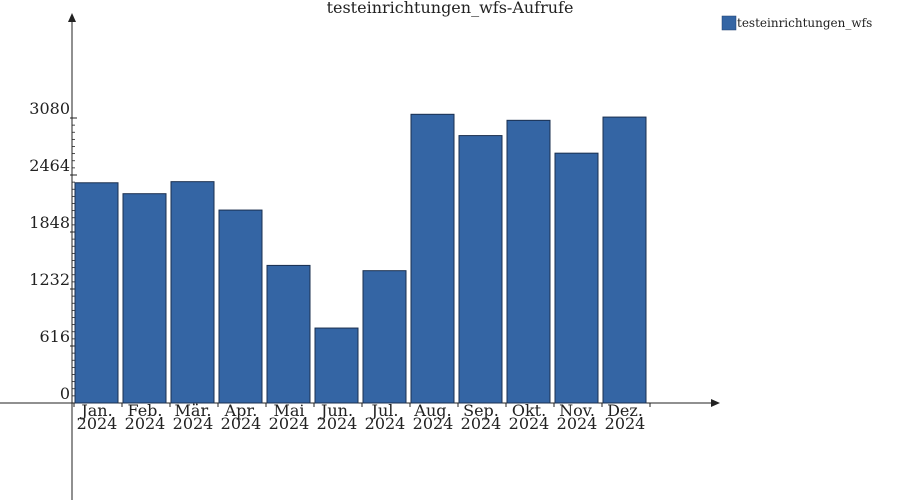 The width and height of the screenshot is (900, 500). I want to click on y-tick-label: 1232, so click(49, 279).